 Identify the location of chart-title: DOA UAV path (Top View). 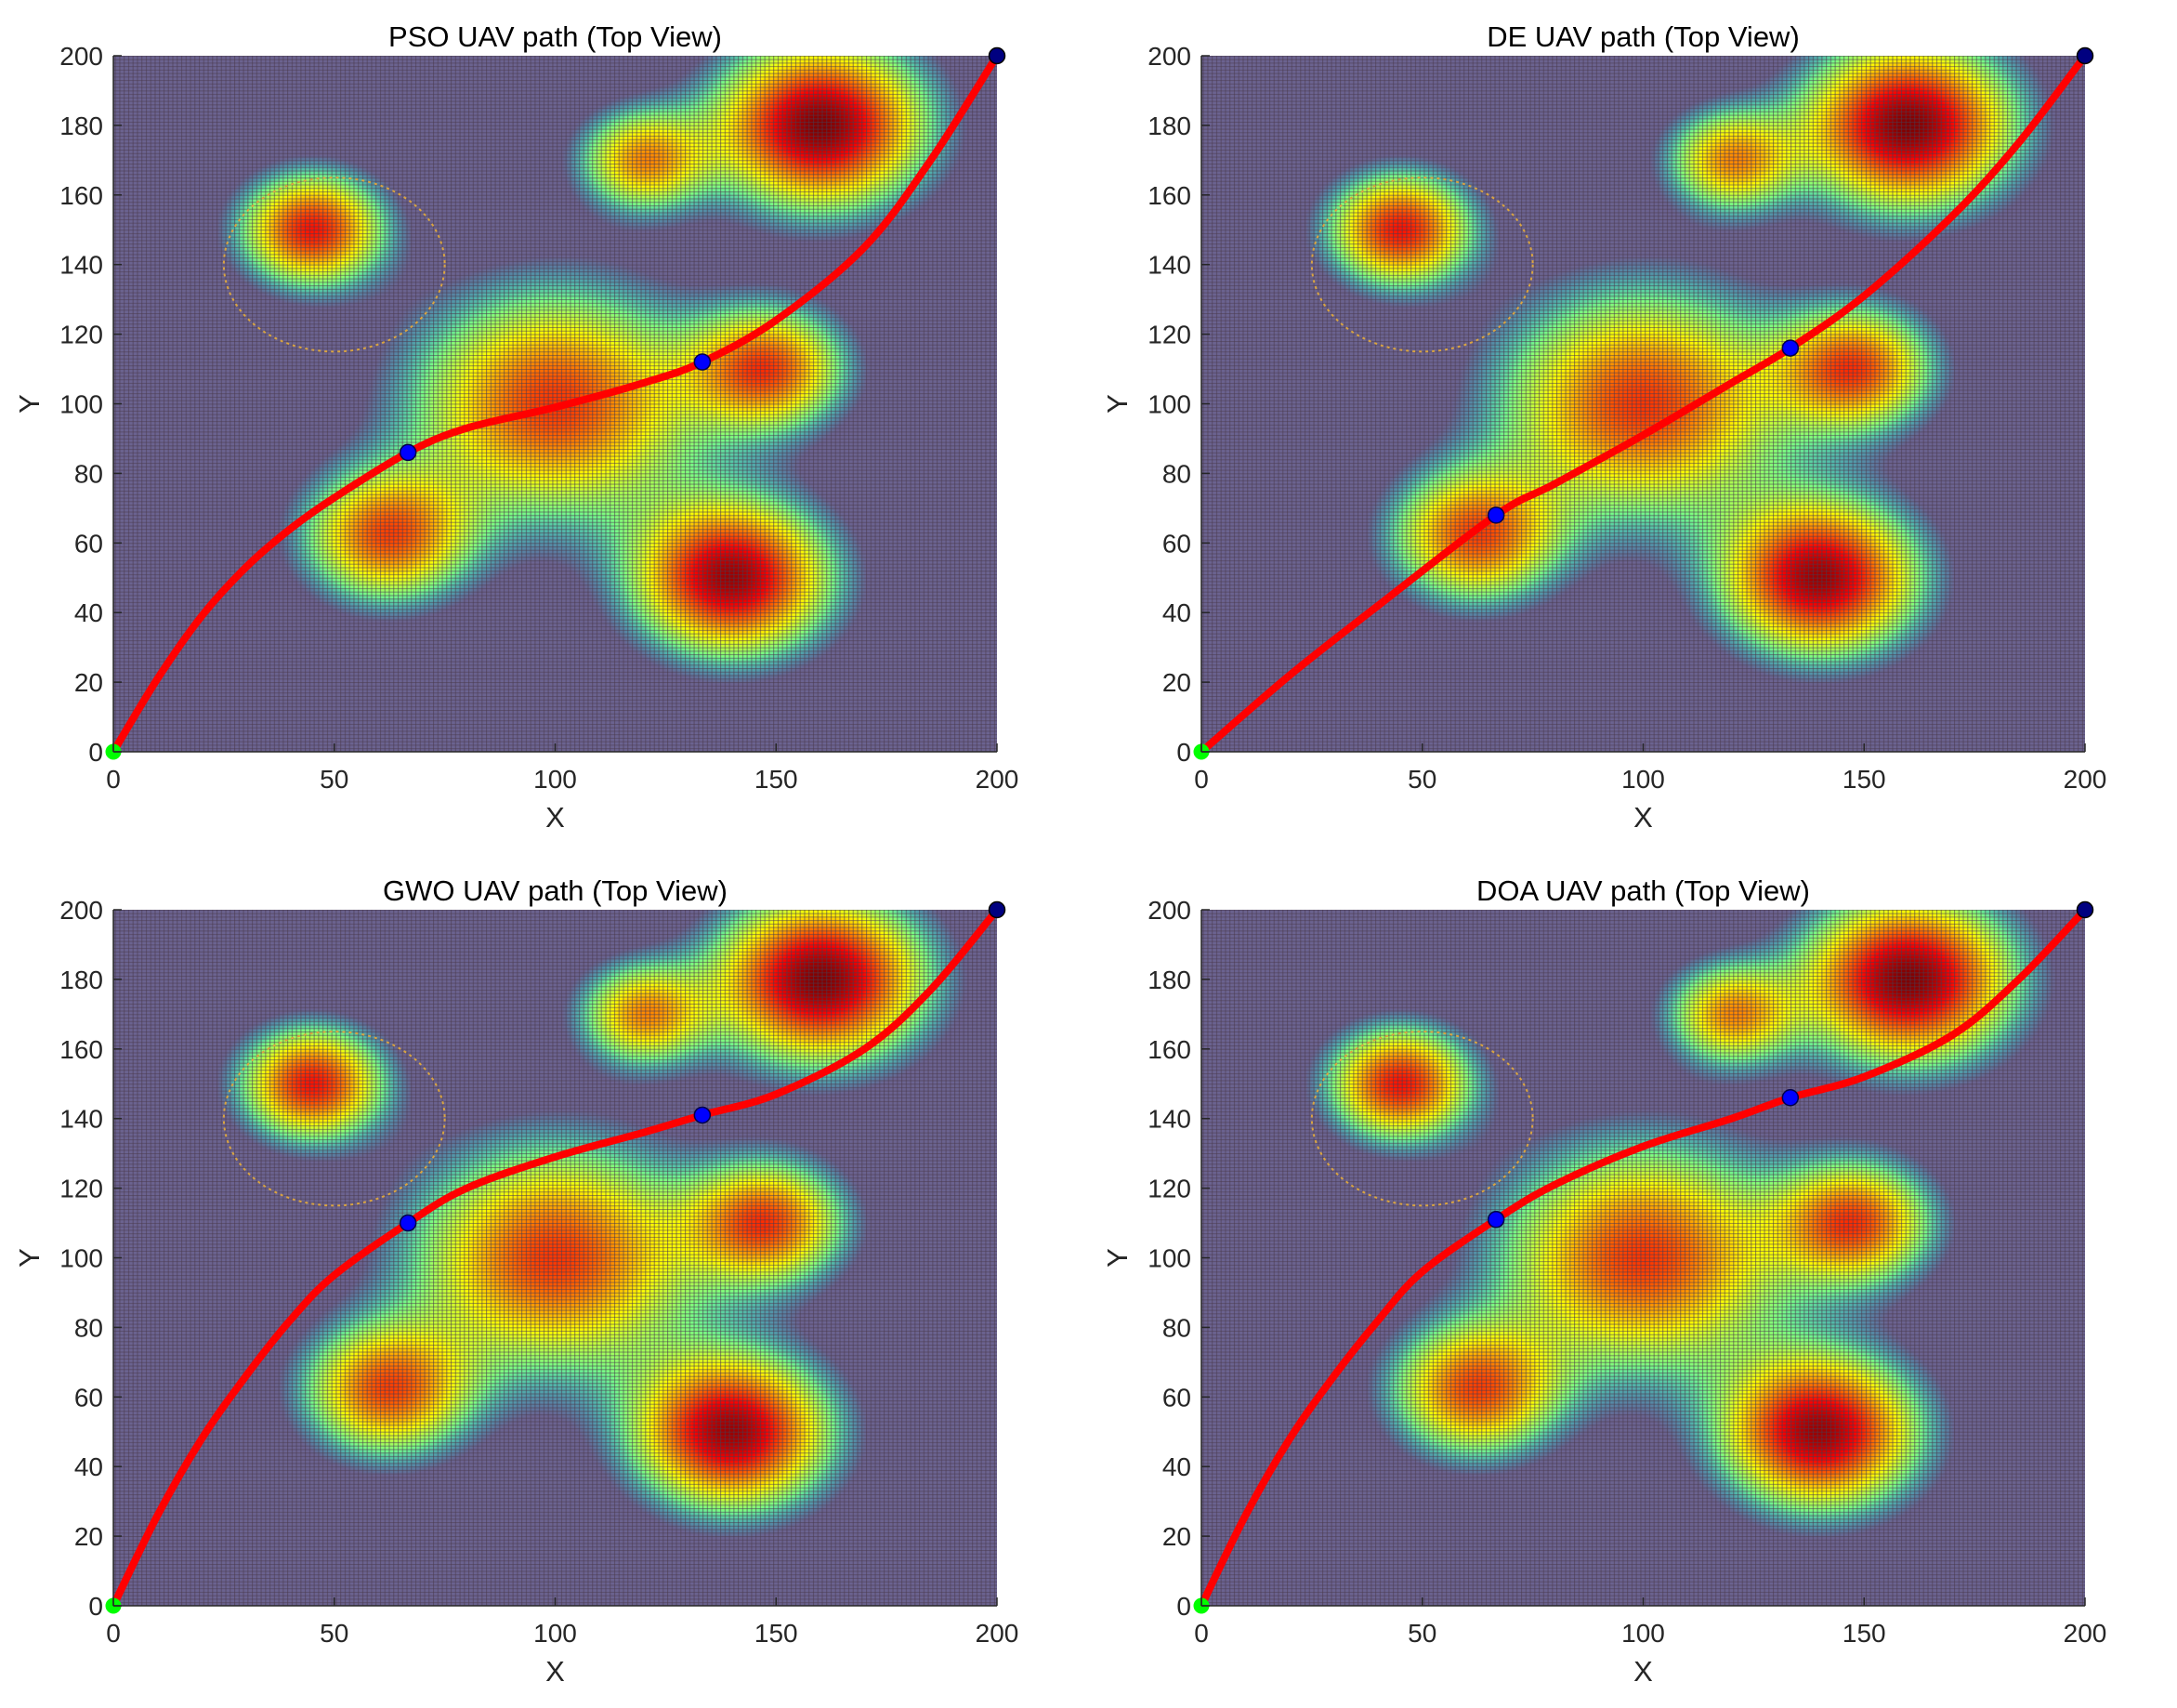
(1643, 890).